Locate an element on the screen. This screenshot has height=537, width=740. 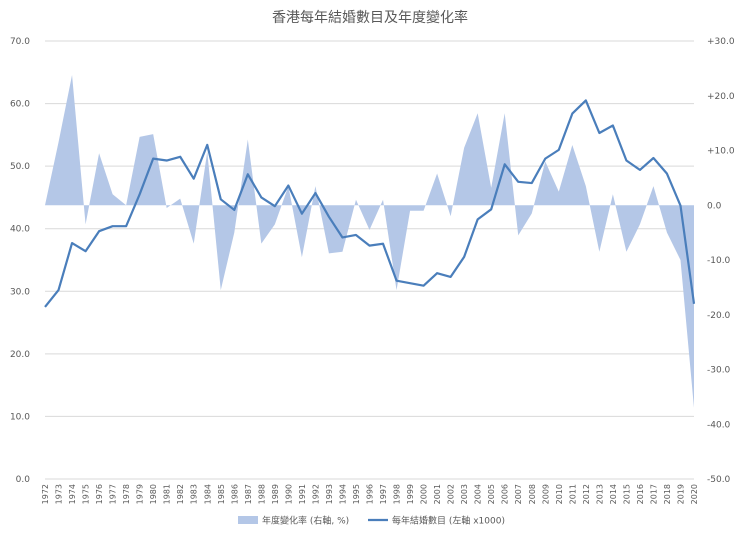
right-tick-label: +30.0 is located at coordinates (721, 42).